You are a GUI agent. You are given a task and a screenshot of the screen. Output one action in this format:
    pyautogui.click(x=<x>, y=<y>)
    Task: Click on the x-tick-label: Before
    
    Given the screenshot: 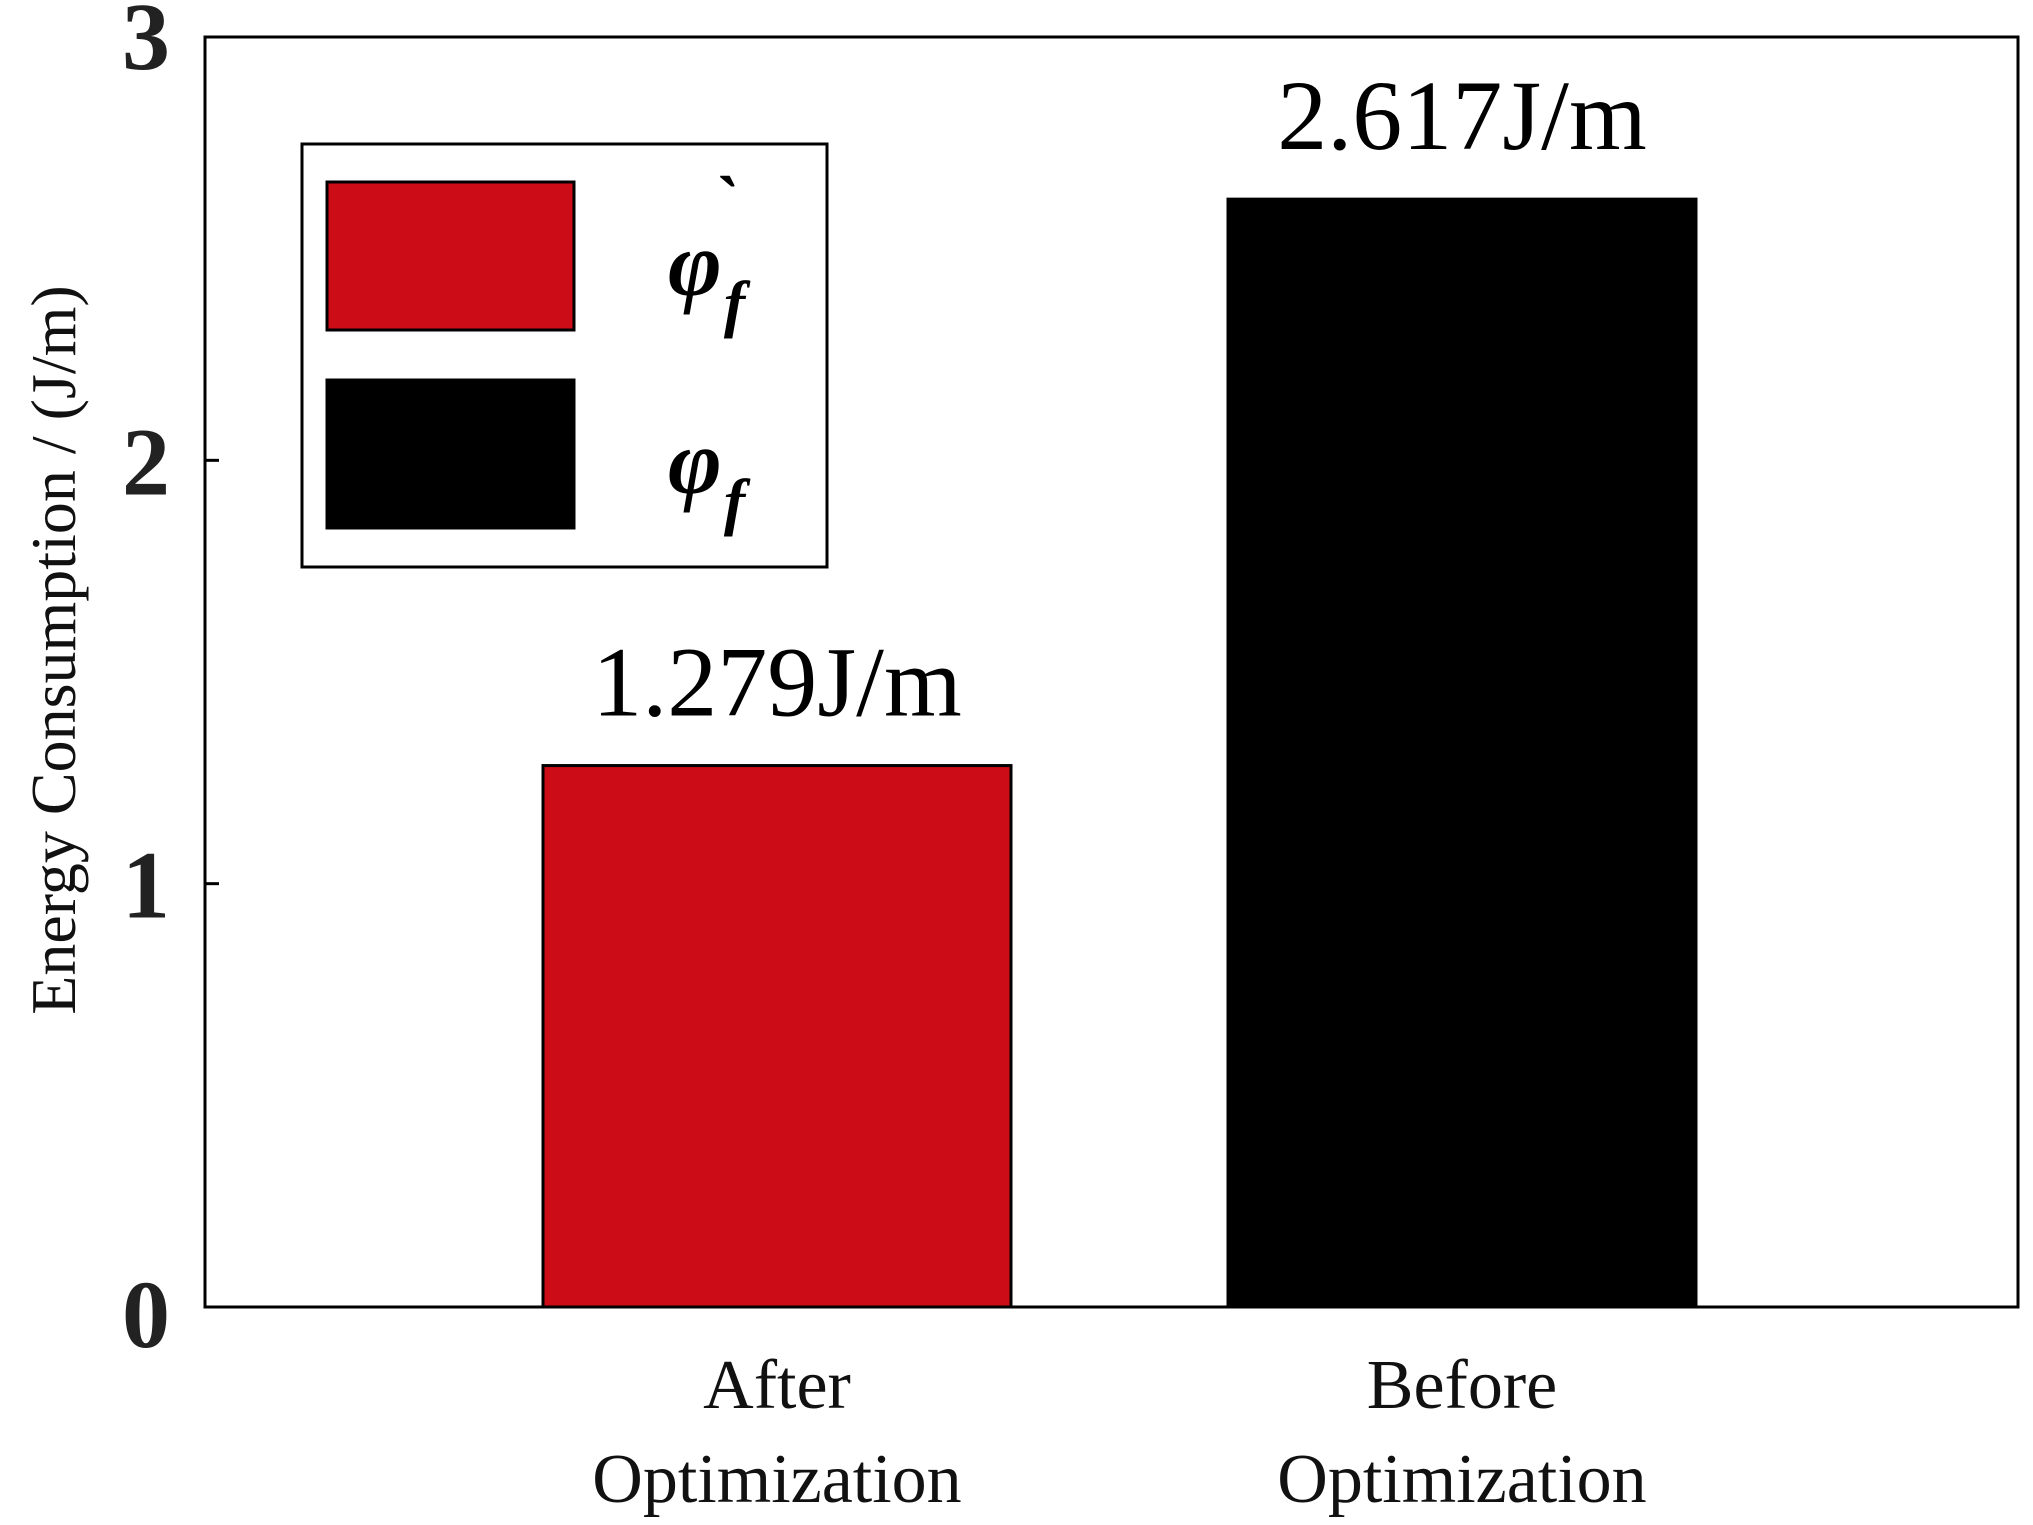 What is the action you would take?
    pyautogui.click(x=1462, y=1385)
    